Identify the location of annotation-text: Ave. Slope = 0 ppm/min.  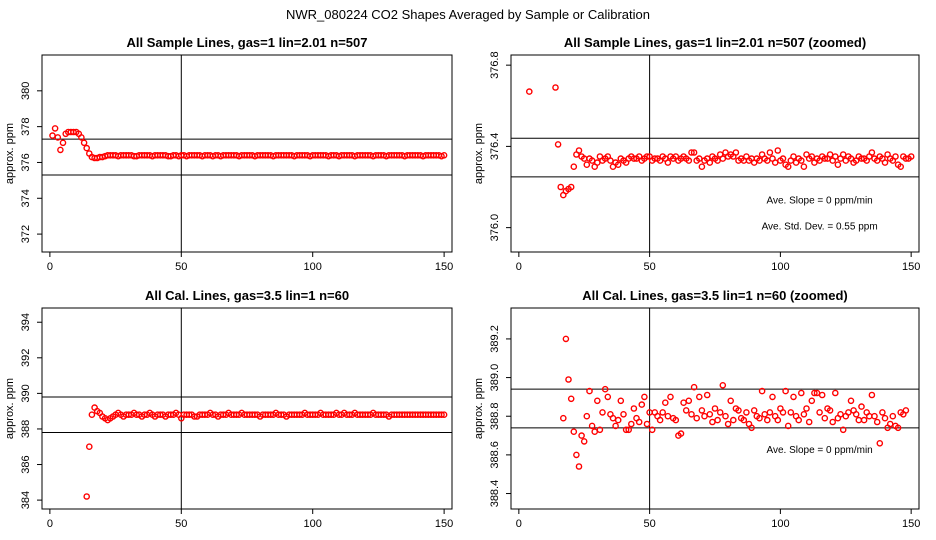
(819, 200).